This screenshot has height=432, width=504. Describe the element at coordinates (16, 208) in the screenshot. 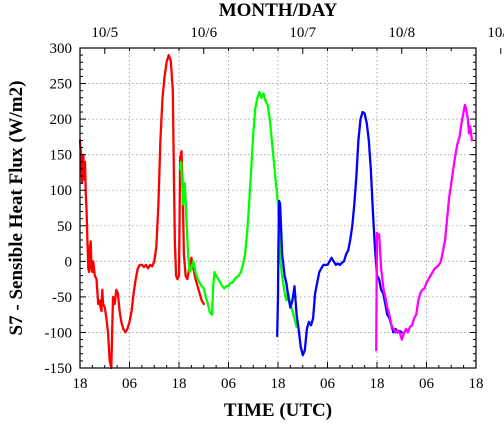

I see `y-axis-title: S7 - Sensible Heat Flux (W/m2)` at that location.